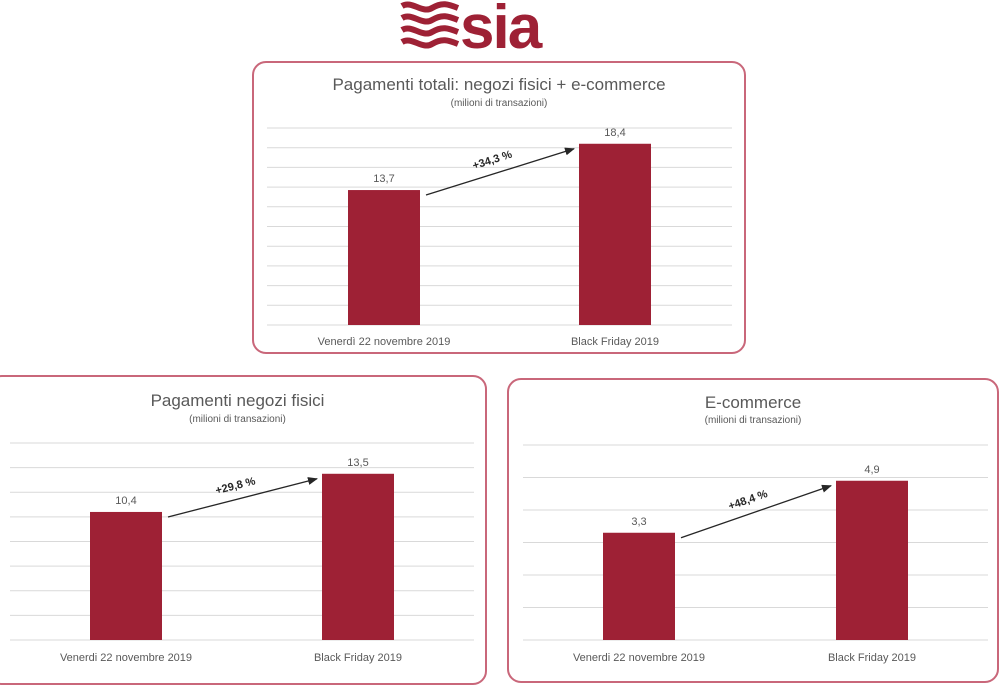  Describe the element at coordinates (125, 501) in the screenshot. I see `data-label: 10,4` at that location.